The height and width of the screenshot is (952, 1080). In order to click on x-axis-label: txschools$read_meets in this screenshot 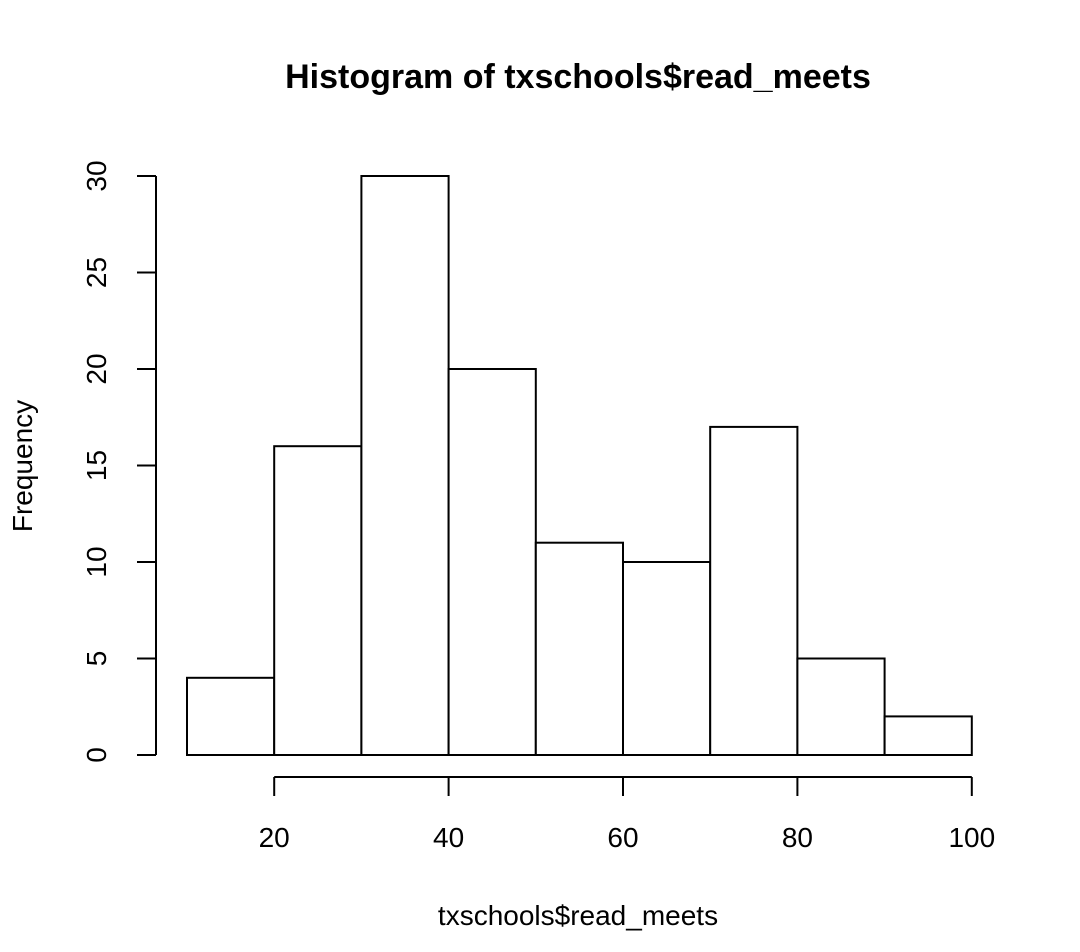, I will do `click(578, 915)`.